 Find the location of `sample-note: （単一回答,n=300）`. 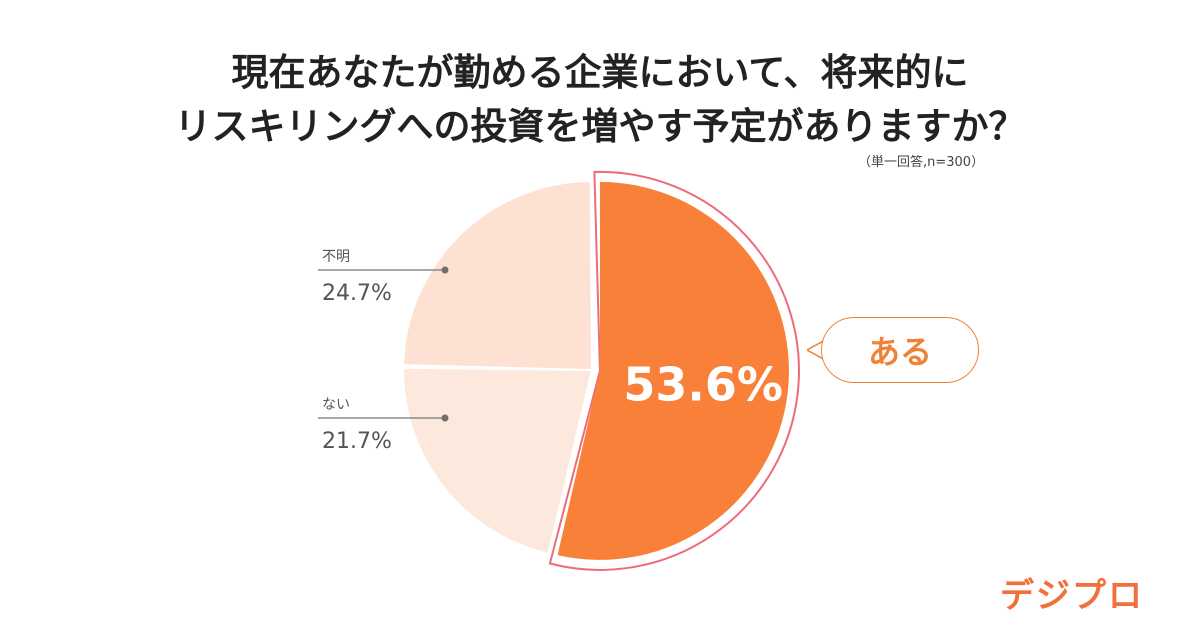

sample-note: （単一回答,n=300） is located at coordinates (921, 162).